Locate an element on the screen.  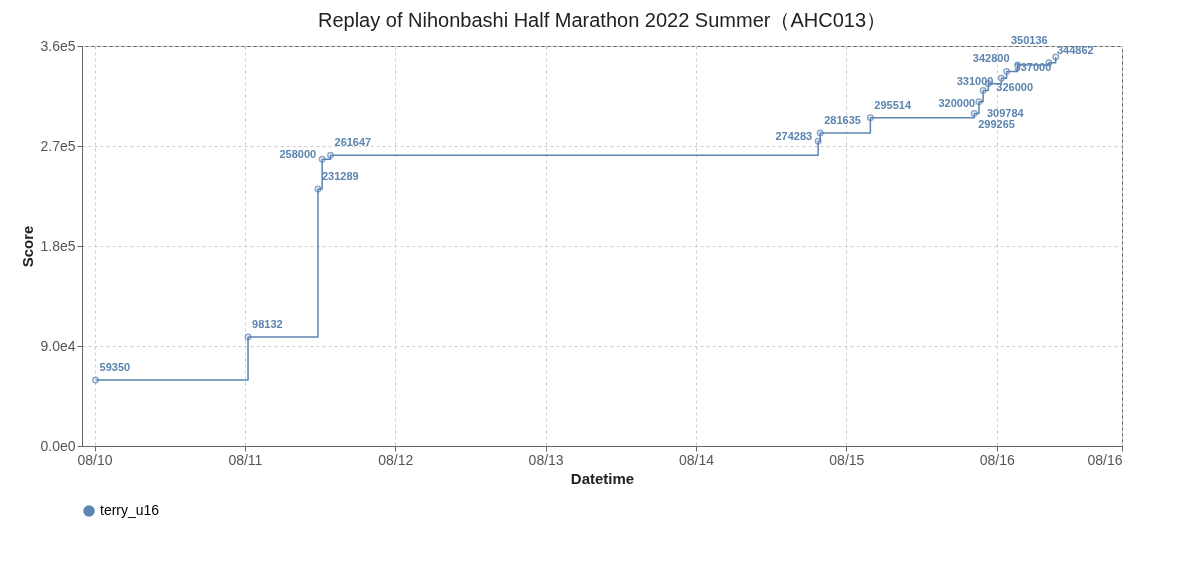
data-label: 331000 is located at coordinates (975, 81).